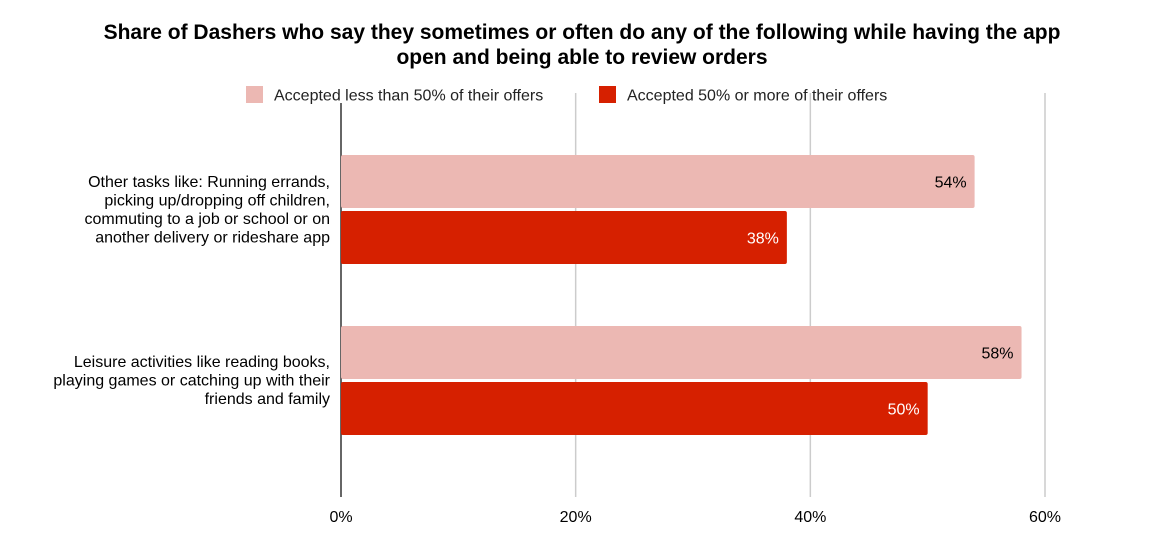 The image size is (1164, 552). What do you see at coordinates (212, 237) in the screenshot?
I see `category-label: another delivery or rideshare app` at bounding box center [212, 237].